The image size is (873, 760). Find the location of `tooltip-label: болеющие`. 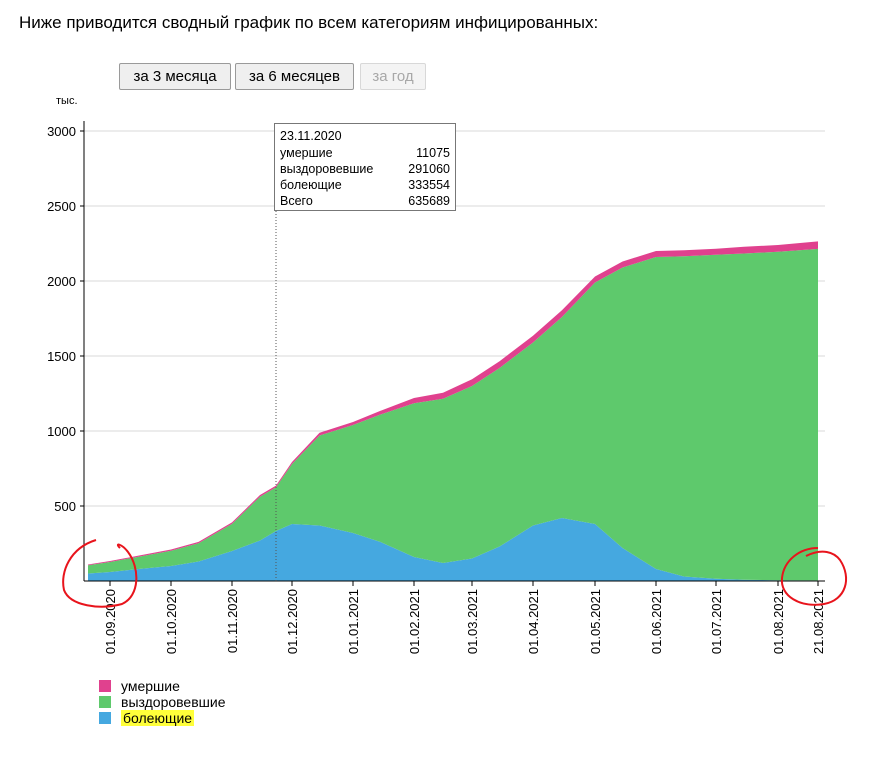

tooltip-label: болеющие is located at coordinates (311, 185).